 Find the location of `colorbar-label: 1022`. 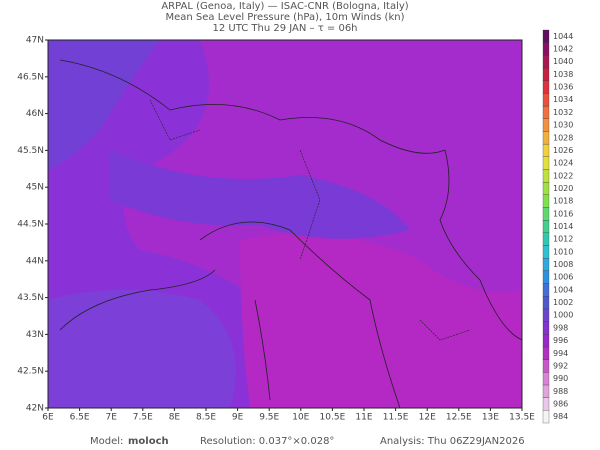

colorbar-label: 1022 is located at coordinates (563, 175).